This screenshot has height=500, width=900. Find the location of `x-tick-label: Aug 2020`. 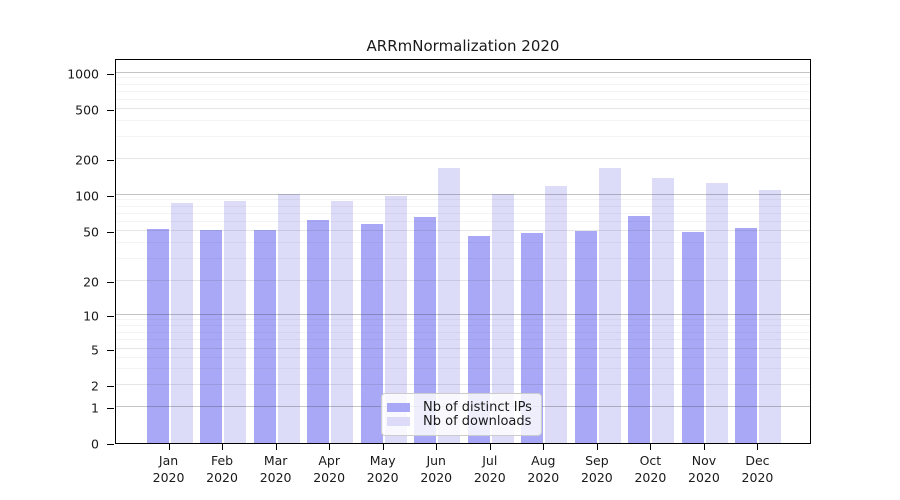

x-tick-label: Aug 2020 is located at coordinates (543, 469).